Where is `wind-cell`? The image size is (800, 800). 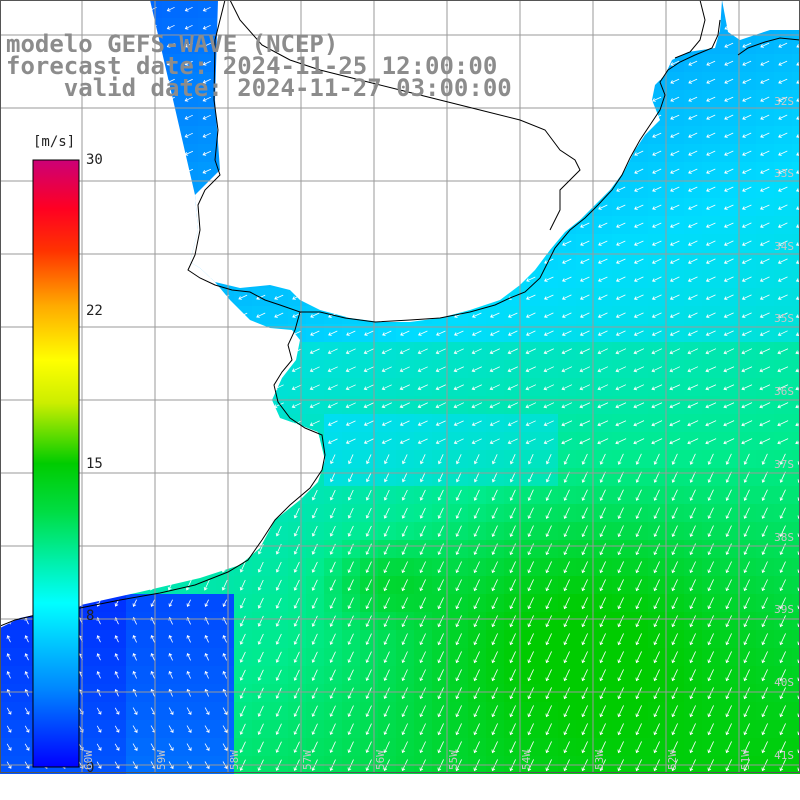 wind-cell is located at coordinates (796, 333).